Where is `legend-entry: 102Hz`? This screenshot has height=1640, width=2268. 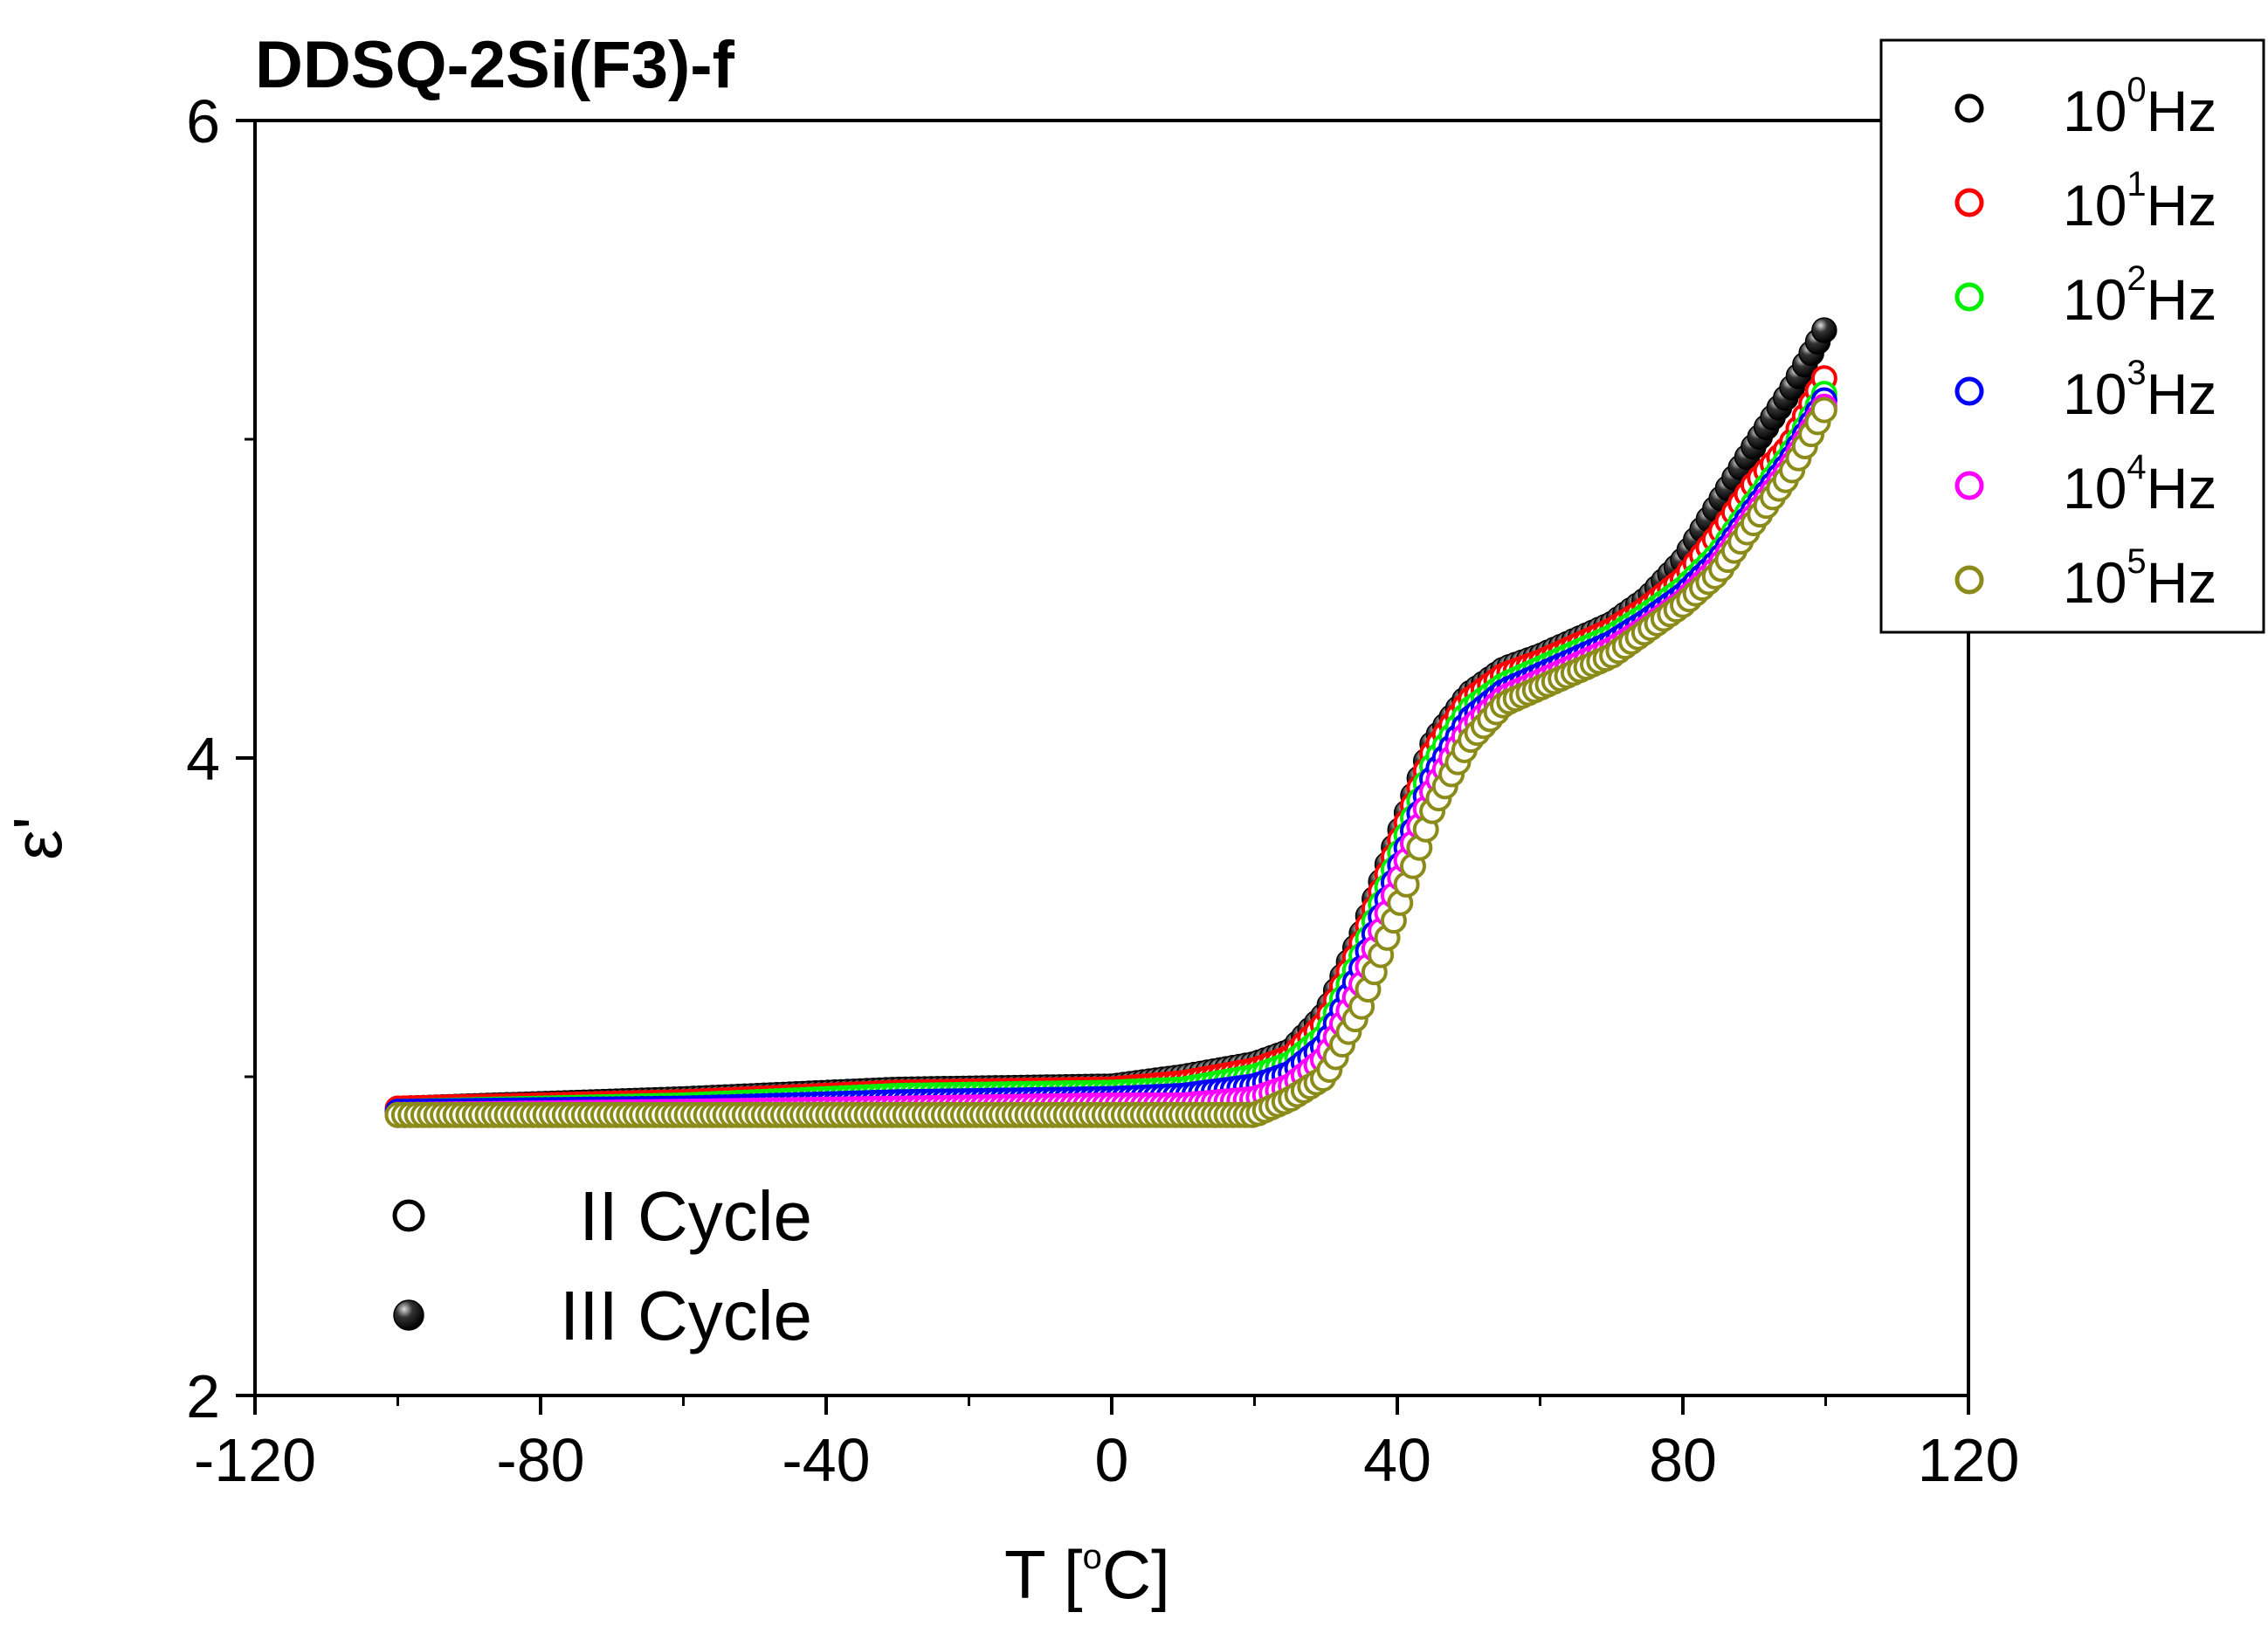 legend-entry: 102Hz is located at coordinates (2139, 295).